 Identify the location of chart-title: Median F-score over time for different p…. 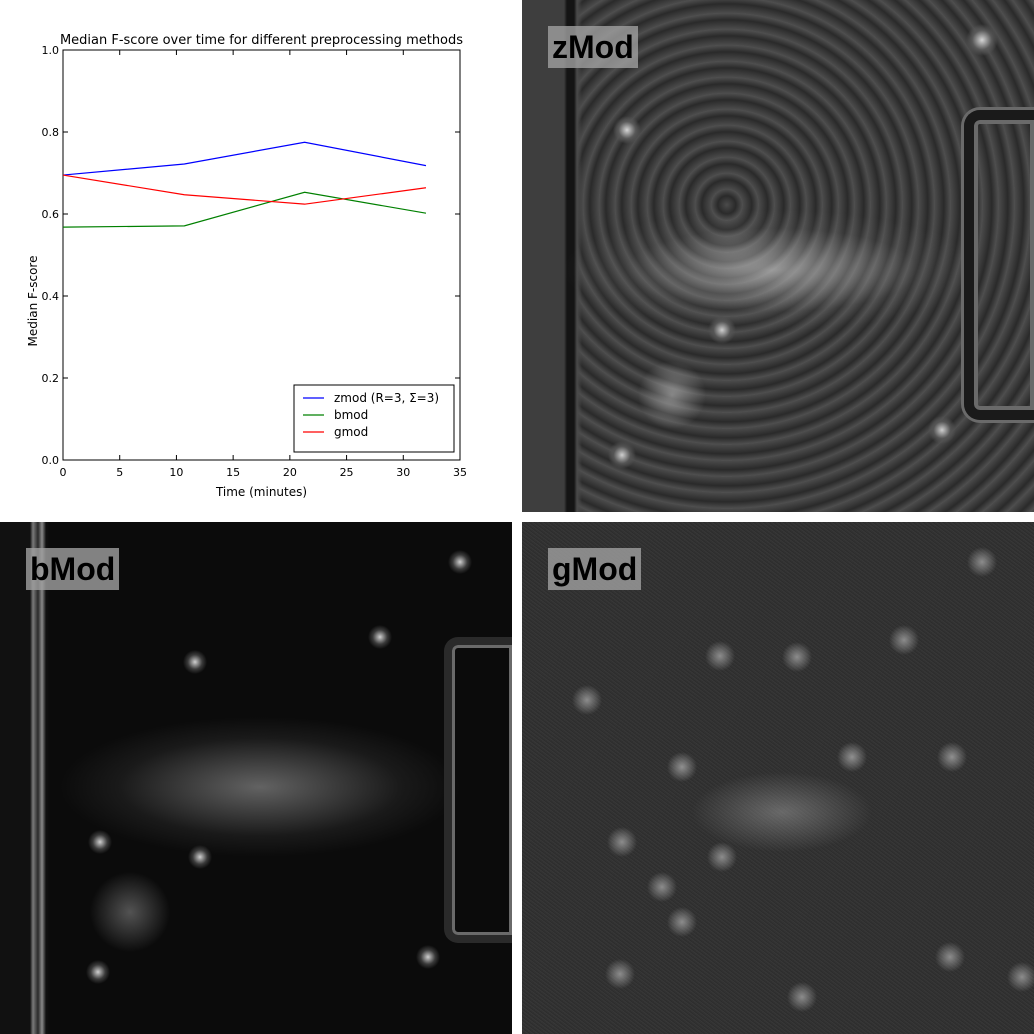
(261, 40).